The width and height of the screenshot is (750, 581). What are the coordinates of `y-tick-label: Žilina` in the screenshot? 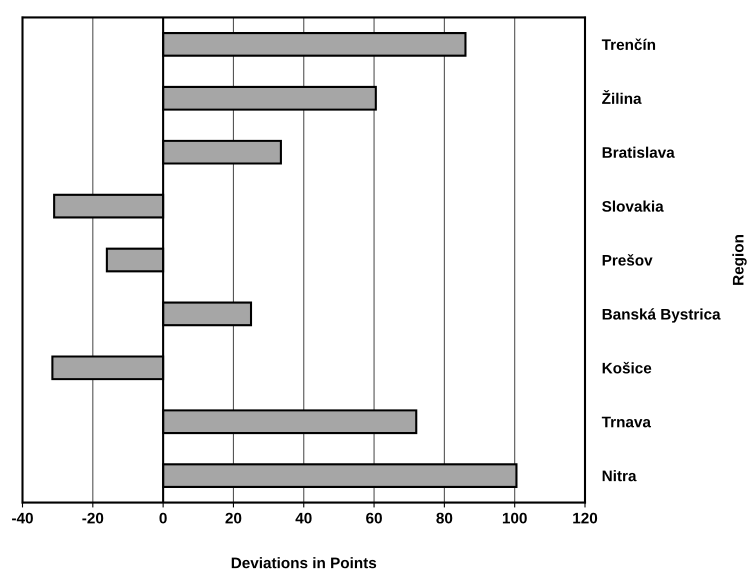 It's located at (622, 97).